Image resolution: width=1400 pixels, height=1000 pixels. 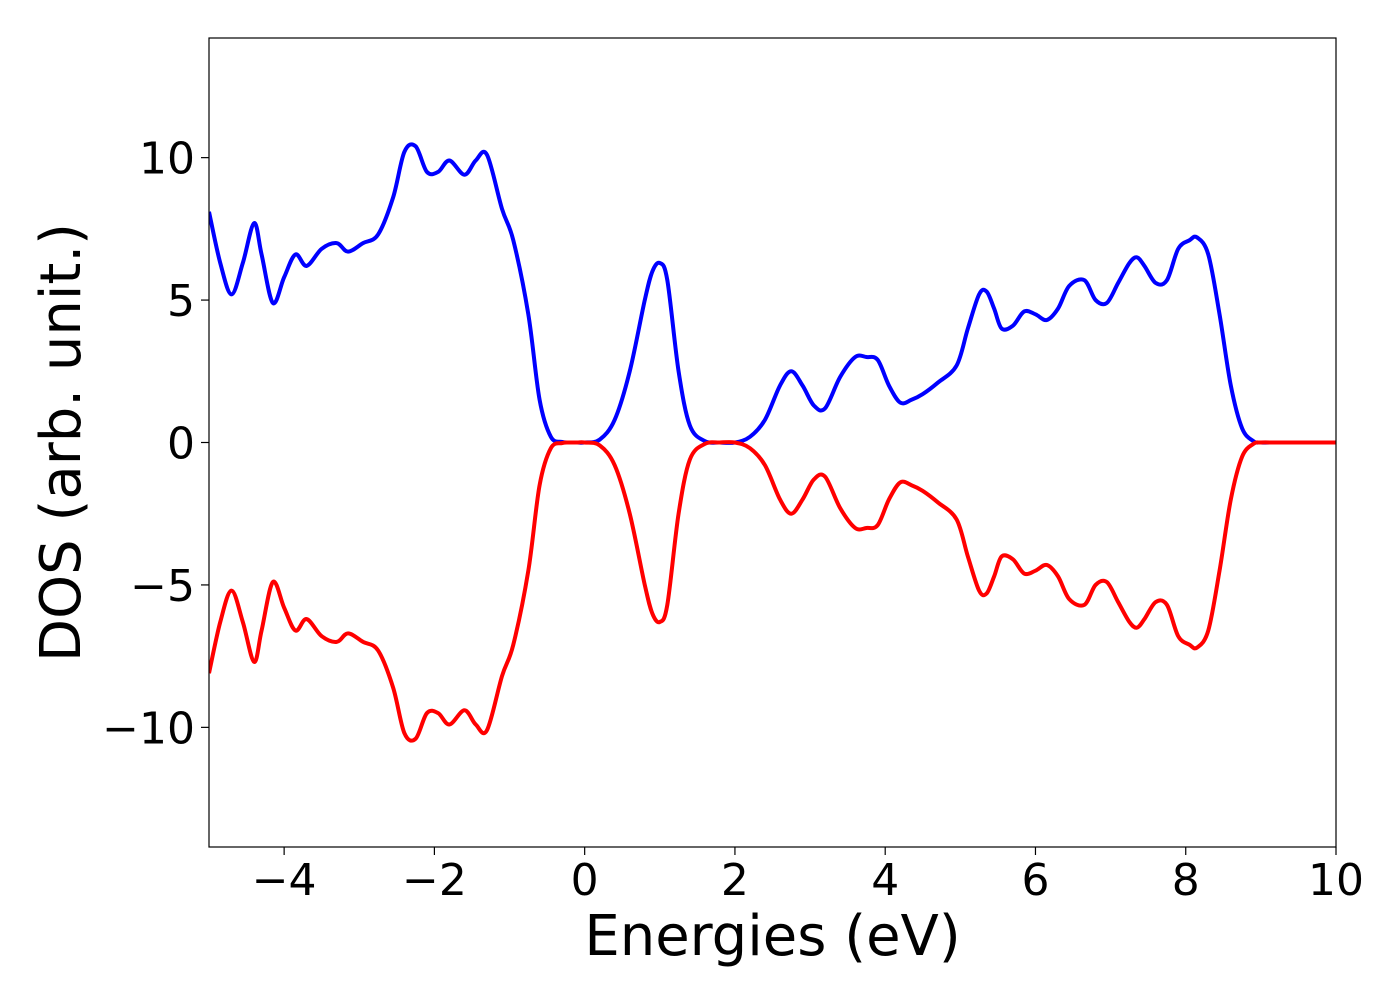 What do you see at coordinates (148, 728) in the screenshot?
I see `y-tick-label: −10` at bounding box center [148, 728].